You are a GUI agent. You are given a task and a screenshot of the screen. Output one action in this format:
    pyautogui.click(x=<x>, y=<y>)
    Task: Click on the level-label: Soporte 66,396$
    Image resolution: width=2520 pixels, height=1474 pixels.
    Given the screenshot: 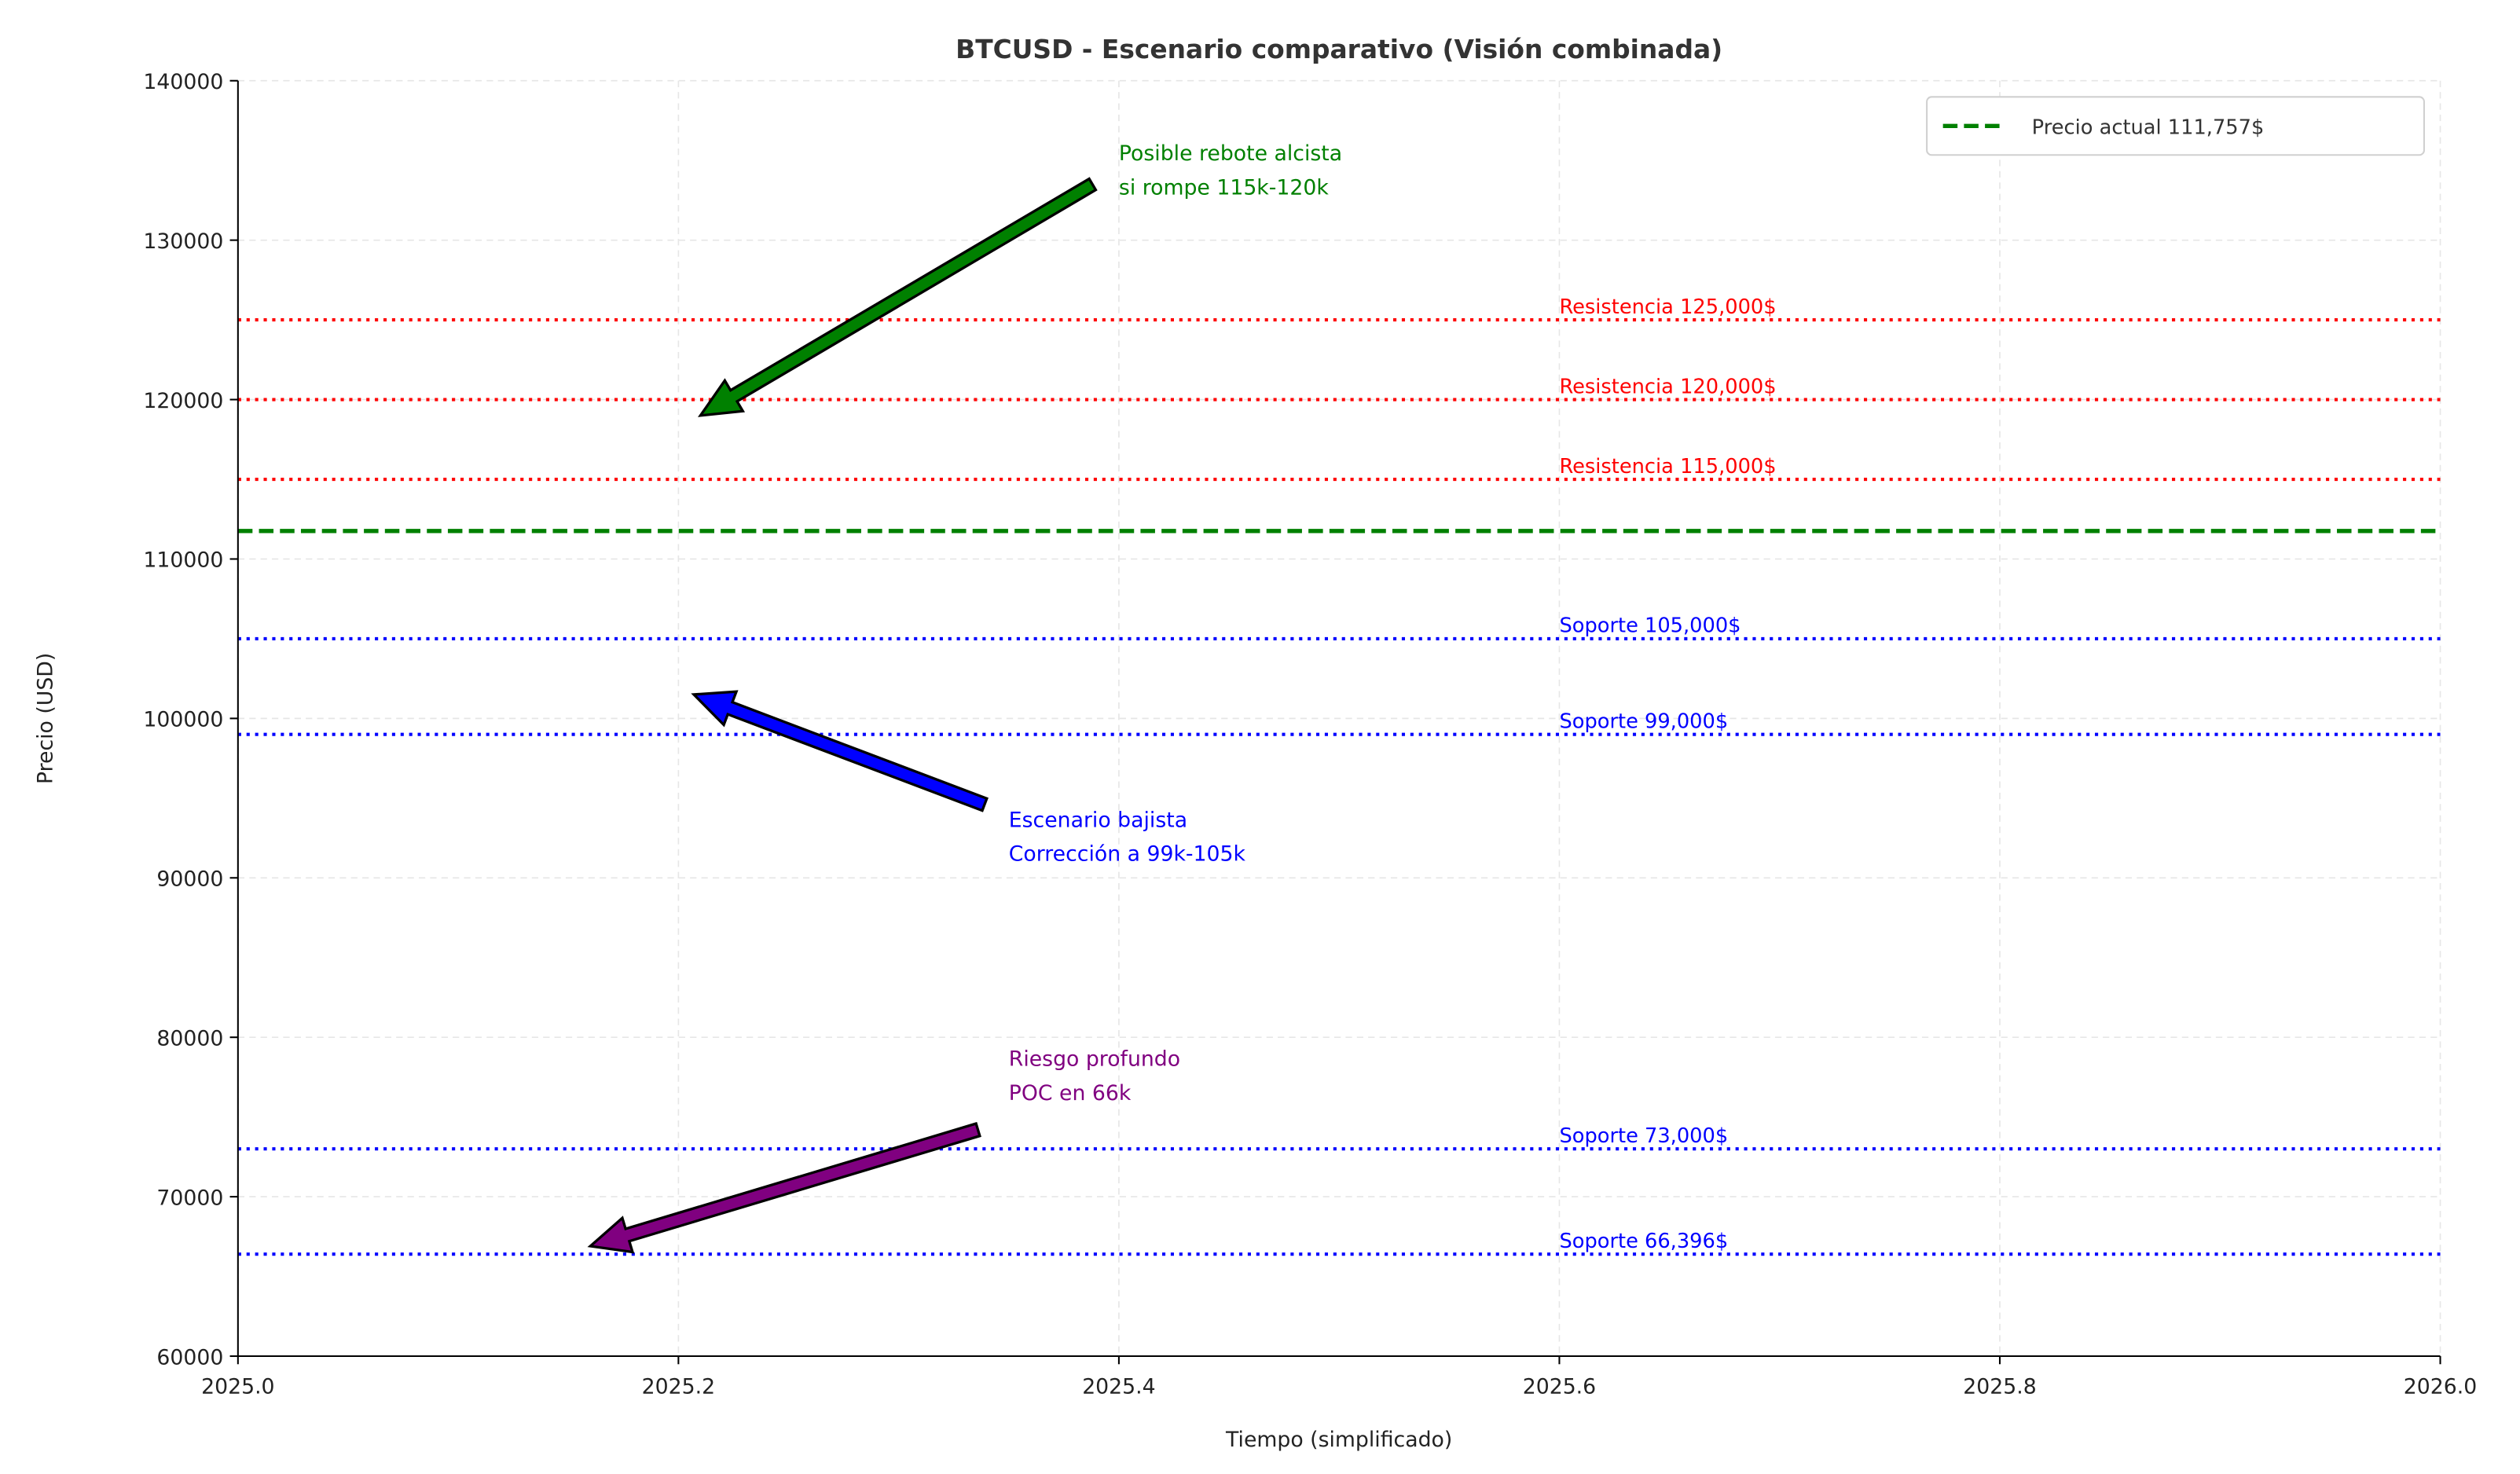 What is the action you would take?
    pyautogui.click(x=1643, y=1241)
    